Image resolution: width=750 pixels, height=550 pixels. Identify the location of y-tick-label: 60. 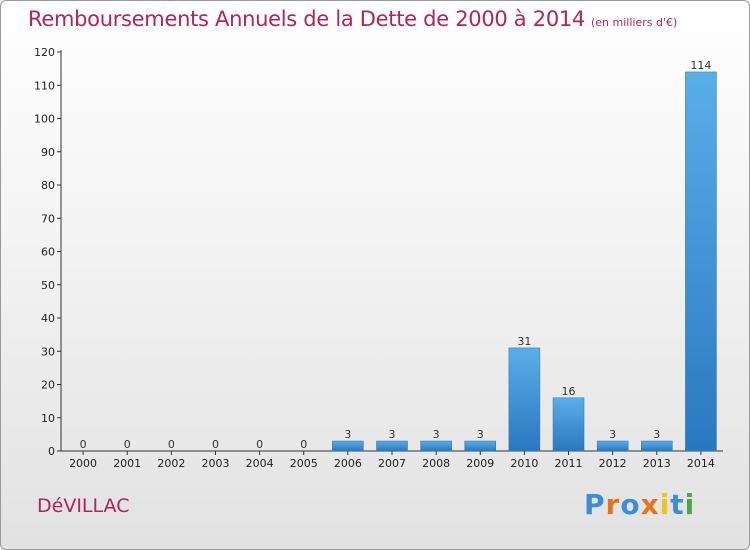
(48, 252).